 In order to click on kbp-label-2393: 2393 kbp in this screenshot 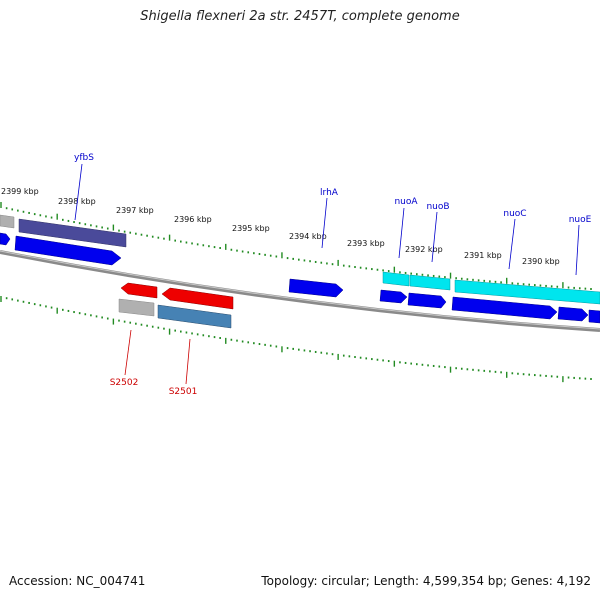, I will do `click(366, 243)`.